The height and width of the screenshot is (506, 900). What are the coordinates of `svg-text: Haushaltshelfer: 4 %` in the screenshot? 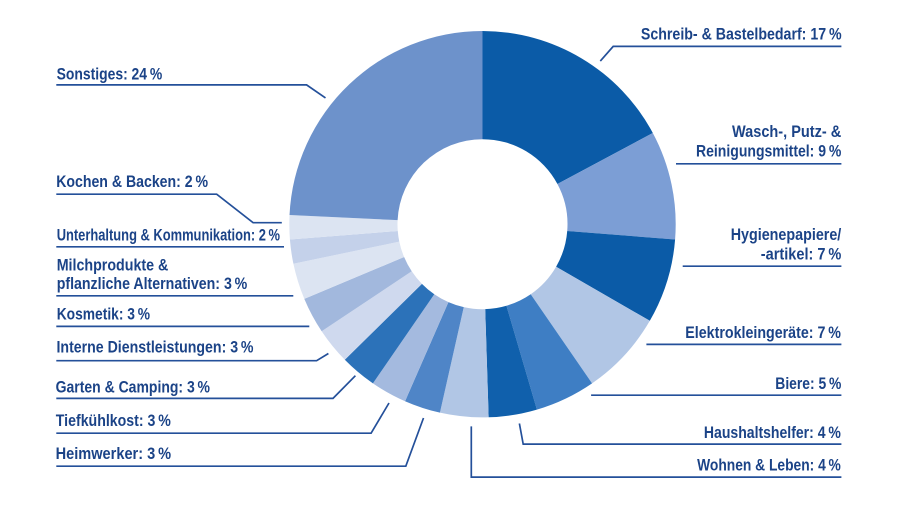 It's located at (772, 432).